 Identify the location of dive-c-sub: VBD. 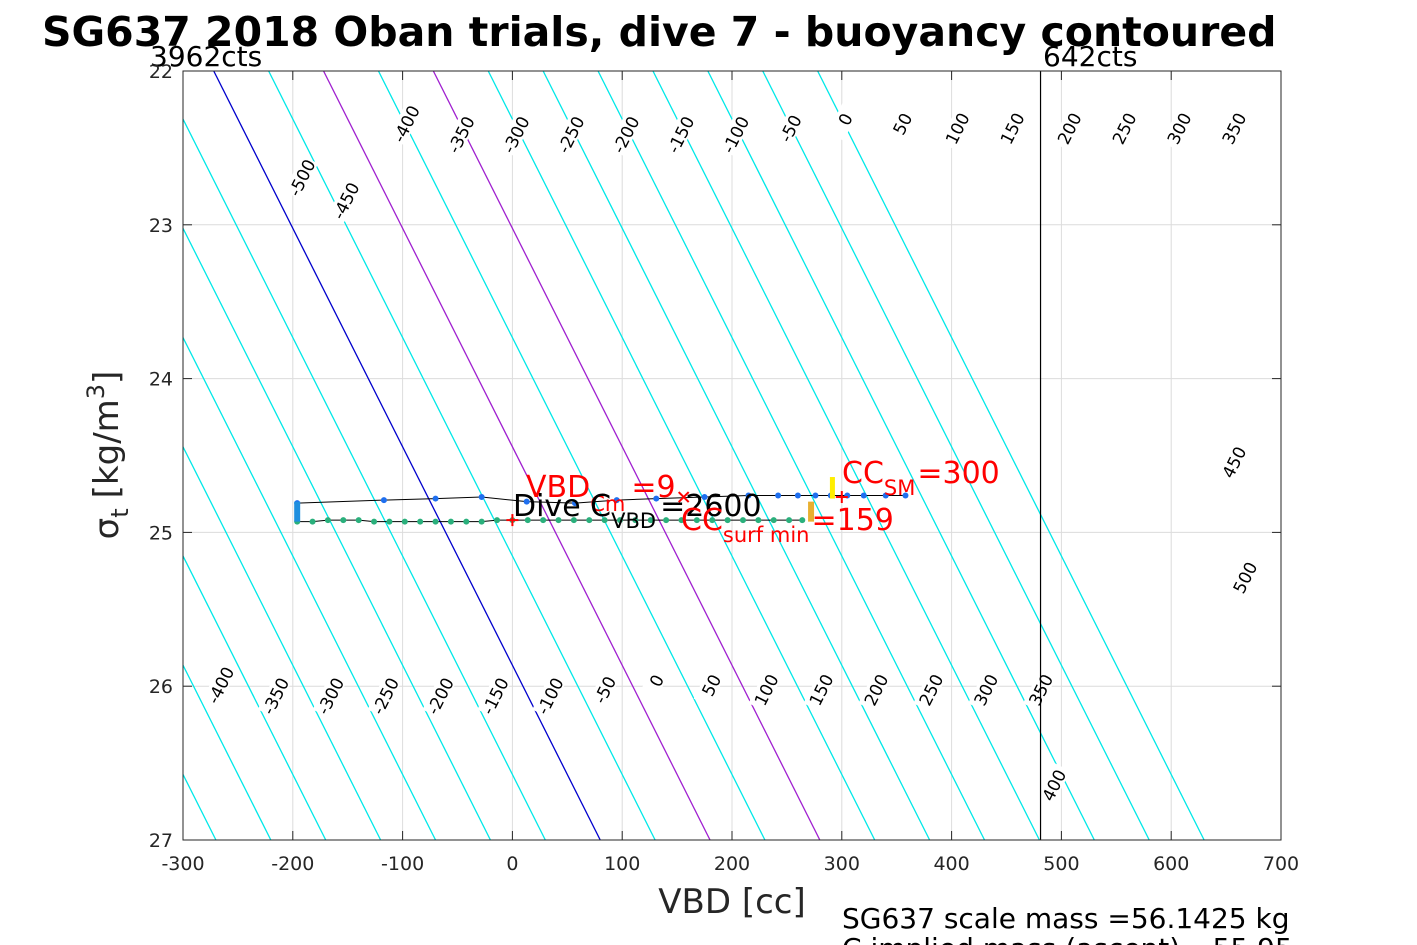
(633, 521).